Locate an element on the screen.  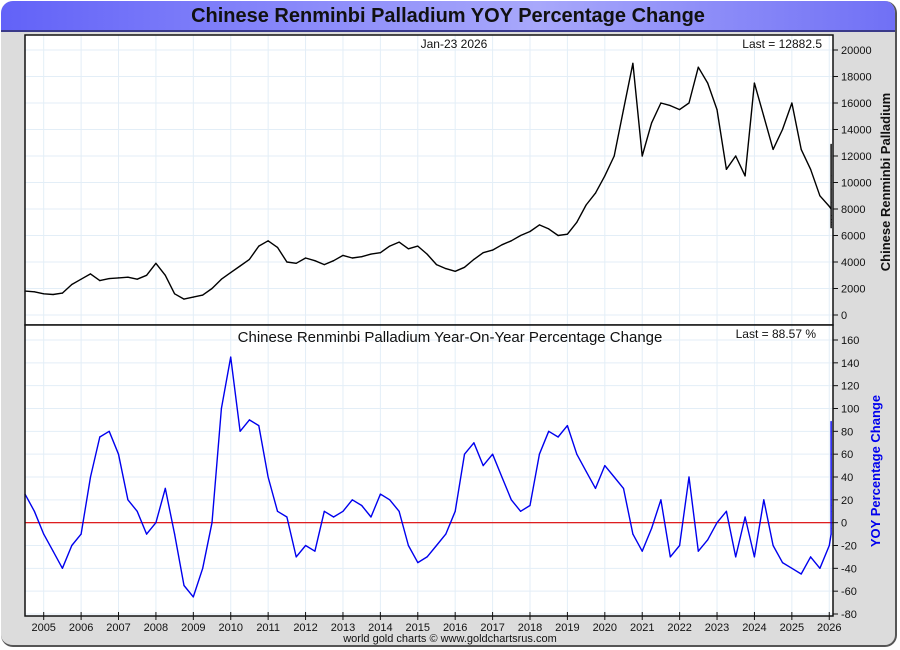
x-tick-label: 2022 is located at coordinates (679, 628).